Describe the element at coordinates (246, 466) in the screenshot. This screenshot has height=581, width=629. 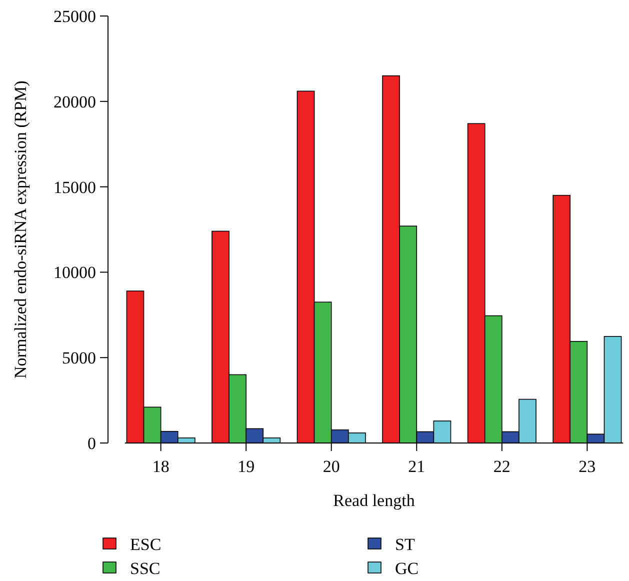
I see `x-tick-label: 19` at that location.